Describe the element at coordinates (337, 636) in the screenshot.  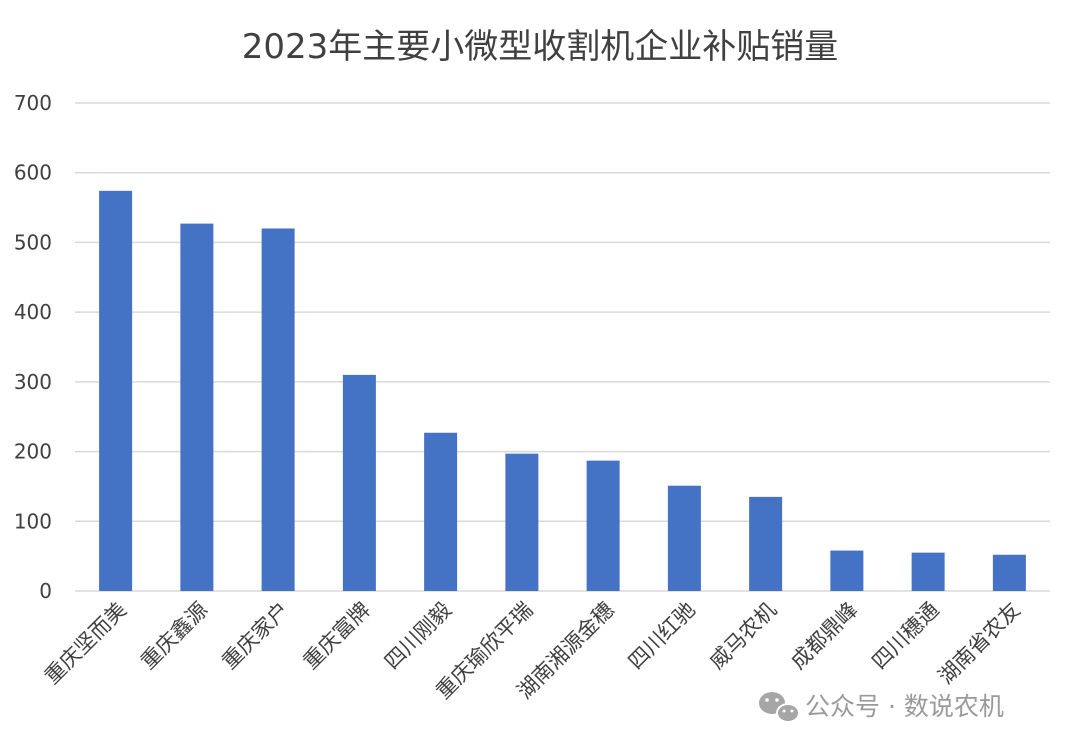
I see `x-category-label: 重庆富牌` at that location.